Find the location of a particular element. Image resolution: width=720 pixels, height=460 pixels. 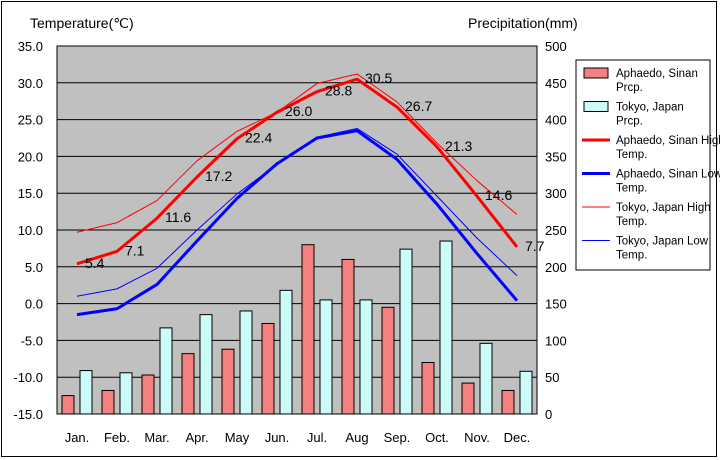

x-tick-label: Oct. is located at coordinates (437, 437).